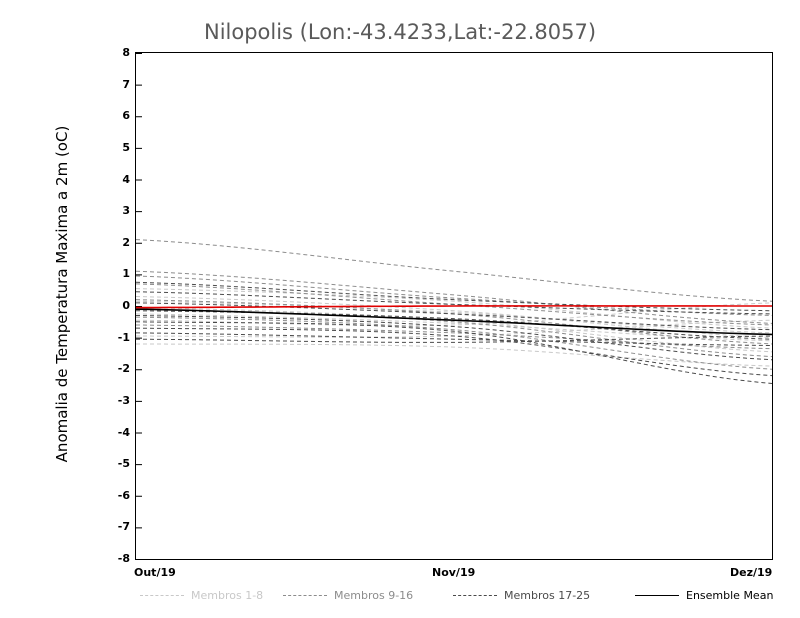 Image resolution: width=800 pixels, height=618 pixels. I want to click on y-tick-label: -1, so click(123, 337).